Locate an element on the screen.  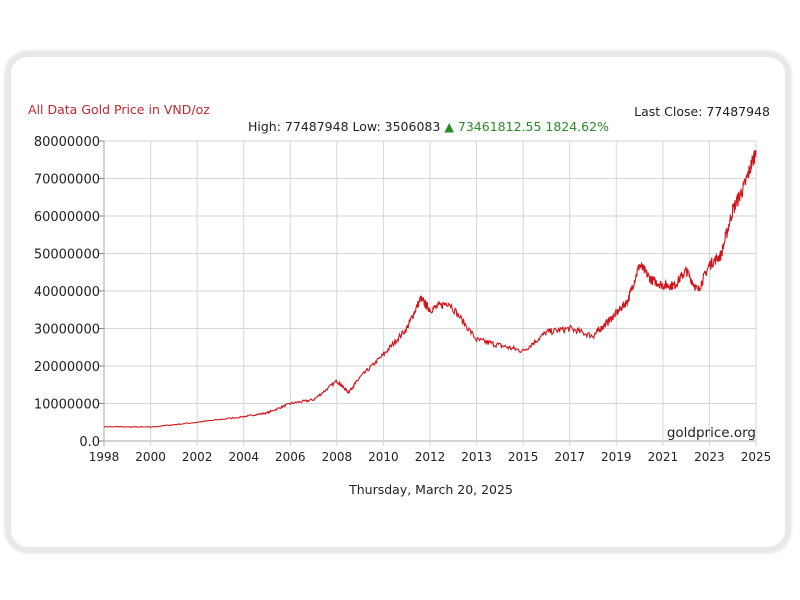
x-tick-label: 2023 is located at coordinates (709, 457).